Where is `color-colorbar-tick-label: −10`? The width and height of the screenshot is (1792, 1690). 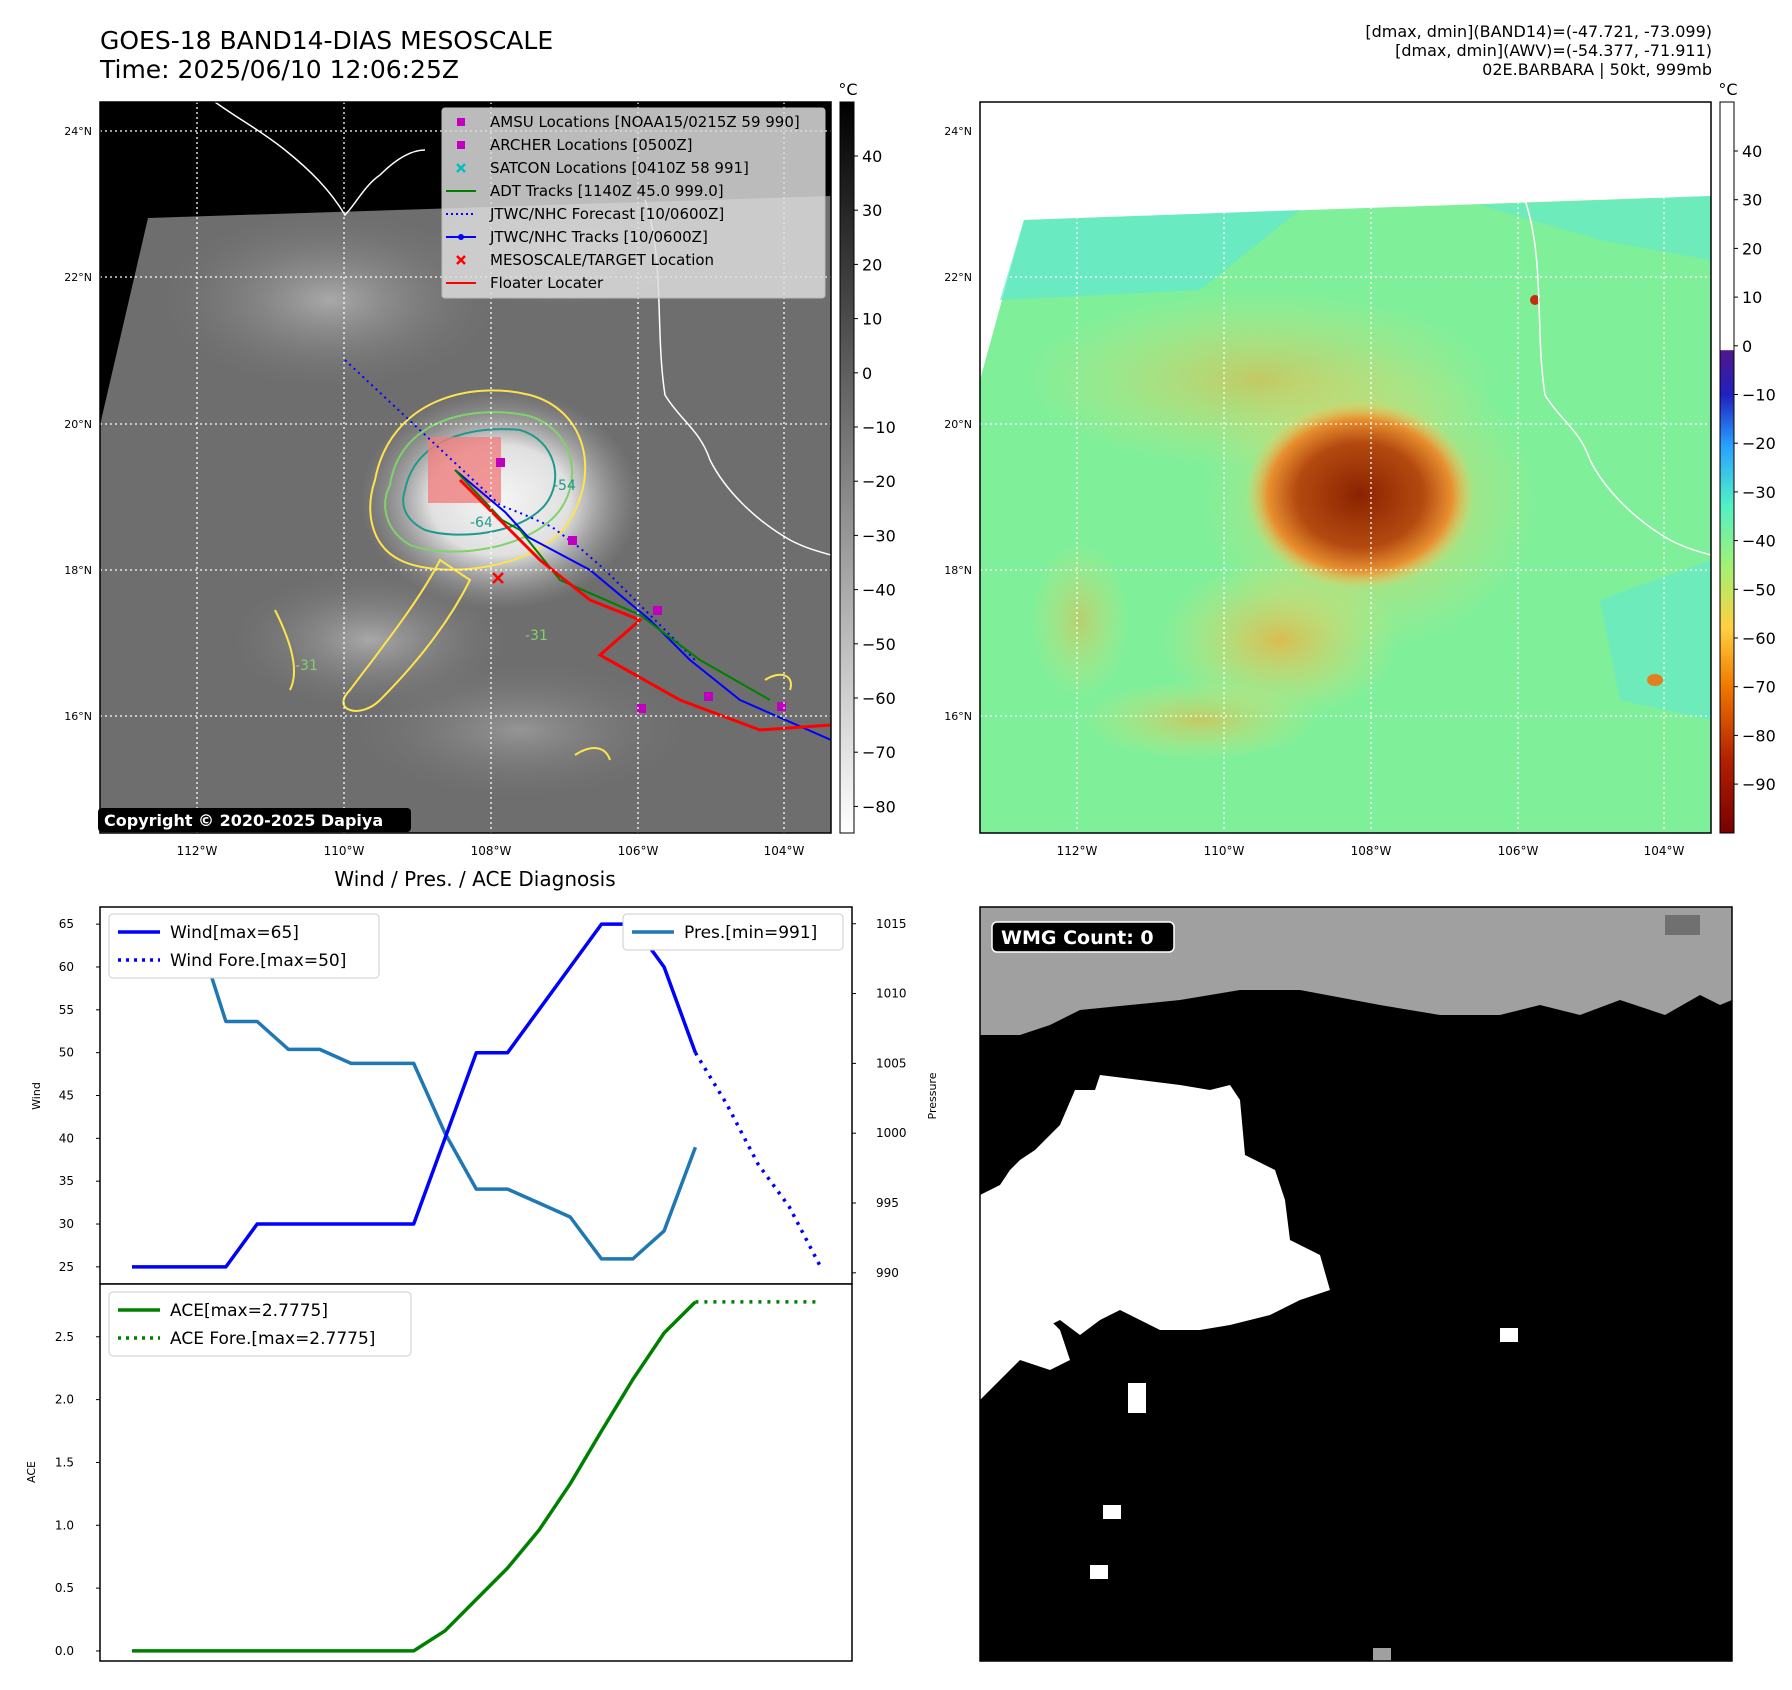 color-colorbar-tick-label: −10 is located at coordinates (1759, 395).